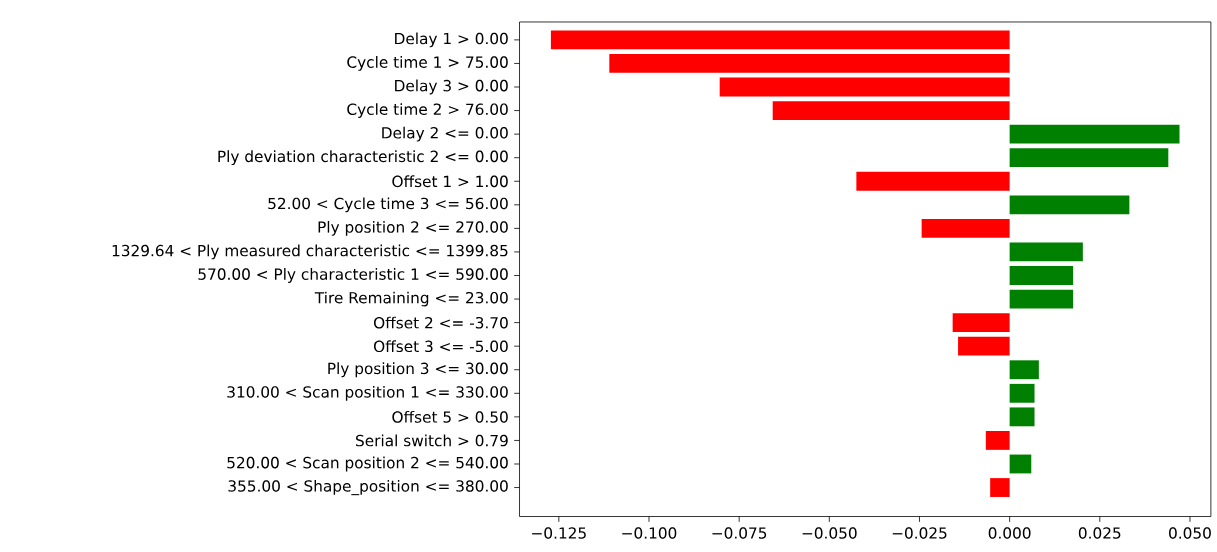  I want to click on y-tick-label: Cycle time 2 > 76.00, so click(427, 110).